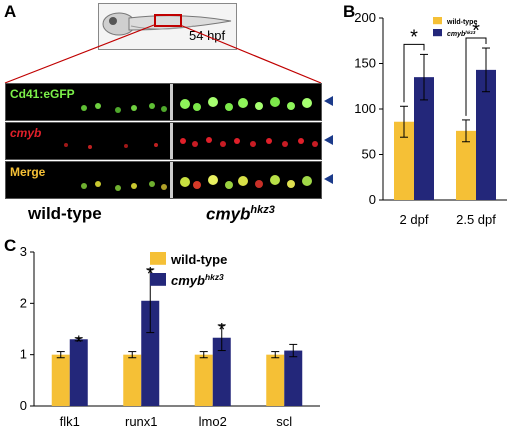 This screenshot has height=434, width=520. Describe the element at coordinates (10, 11) in the screenshot. I see `panel-a-label: A` at that location.